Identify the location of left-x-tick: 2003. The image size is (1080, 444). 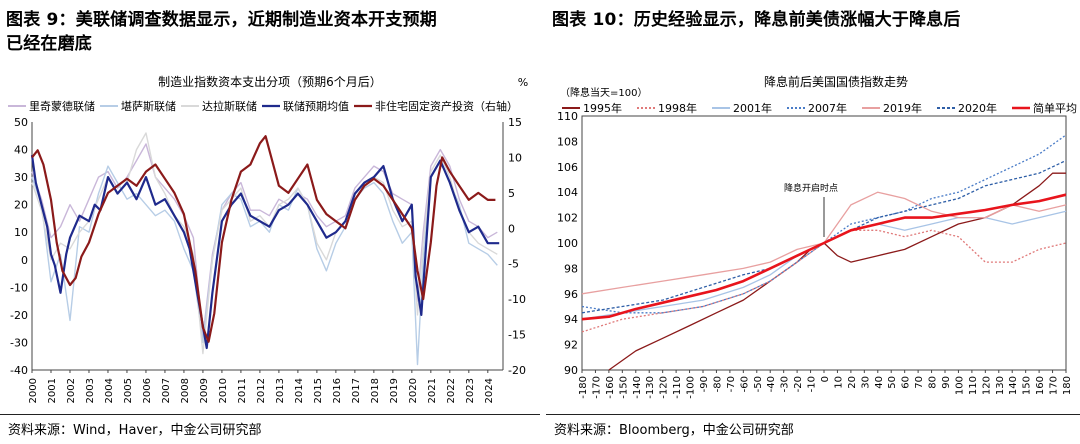
(90, 390).